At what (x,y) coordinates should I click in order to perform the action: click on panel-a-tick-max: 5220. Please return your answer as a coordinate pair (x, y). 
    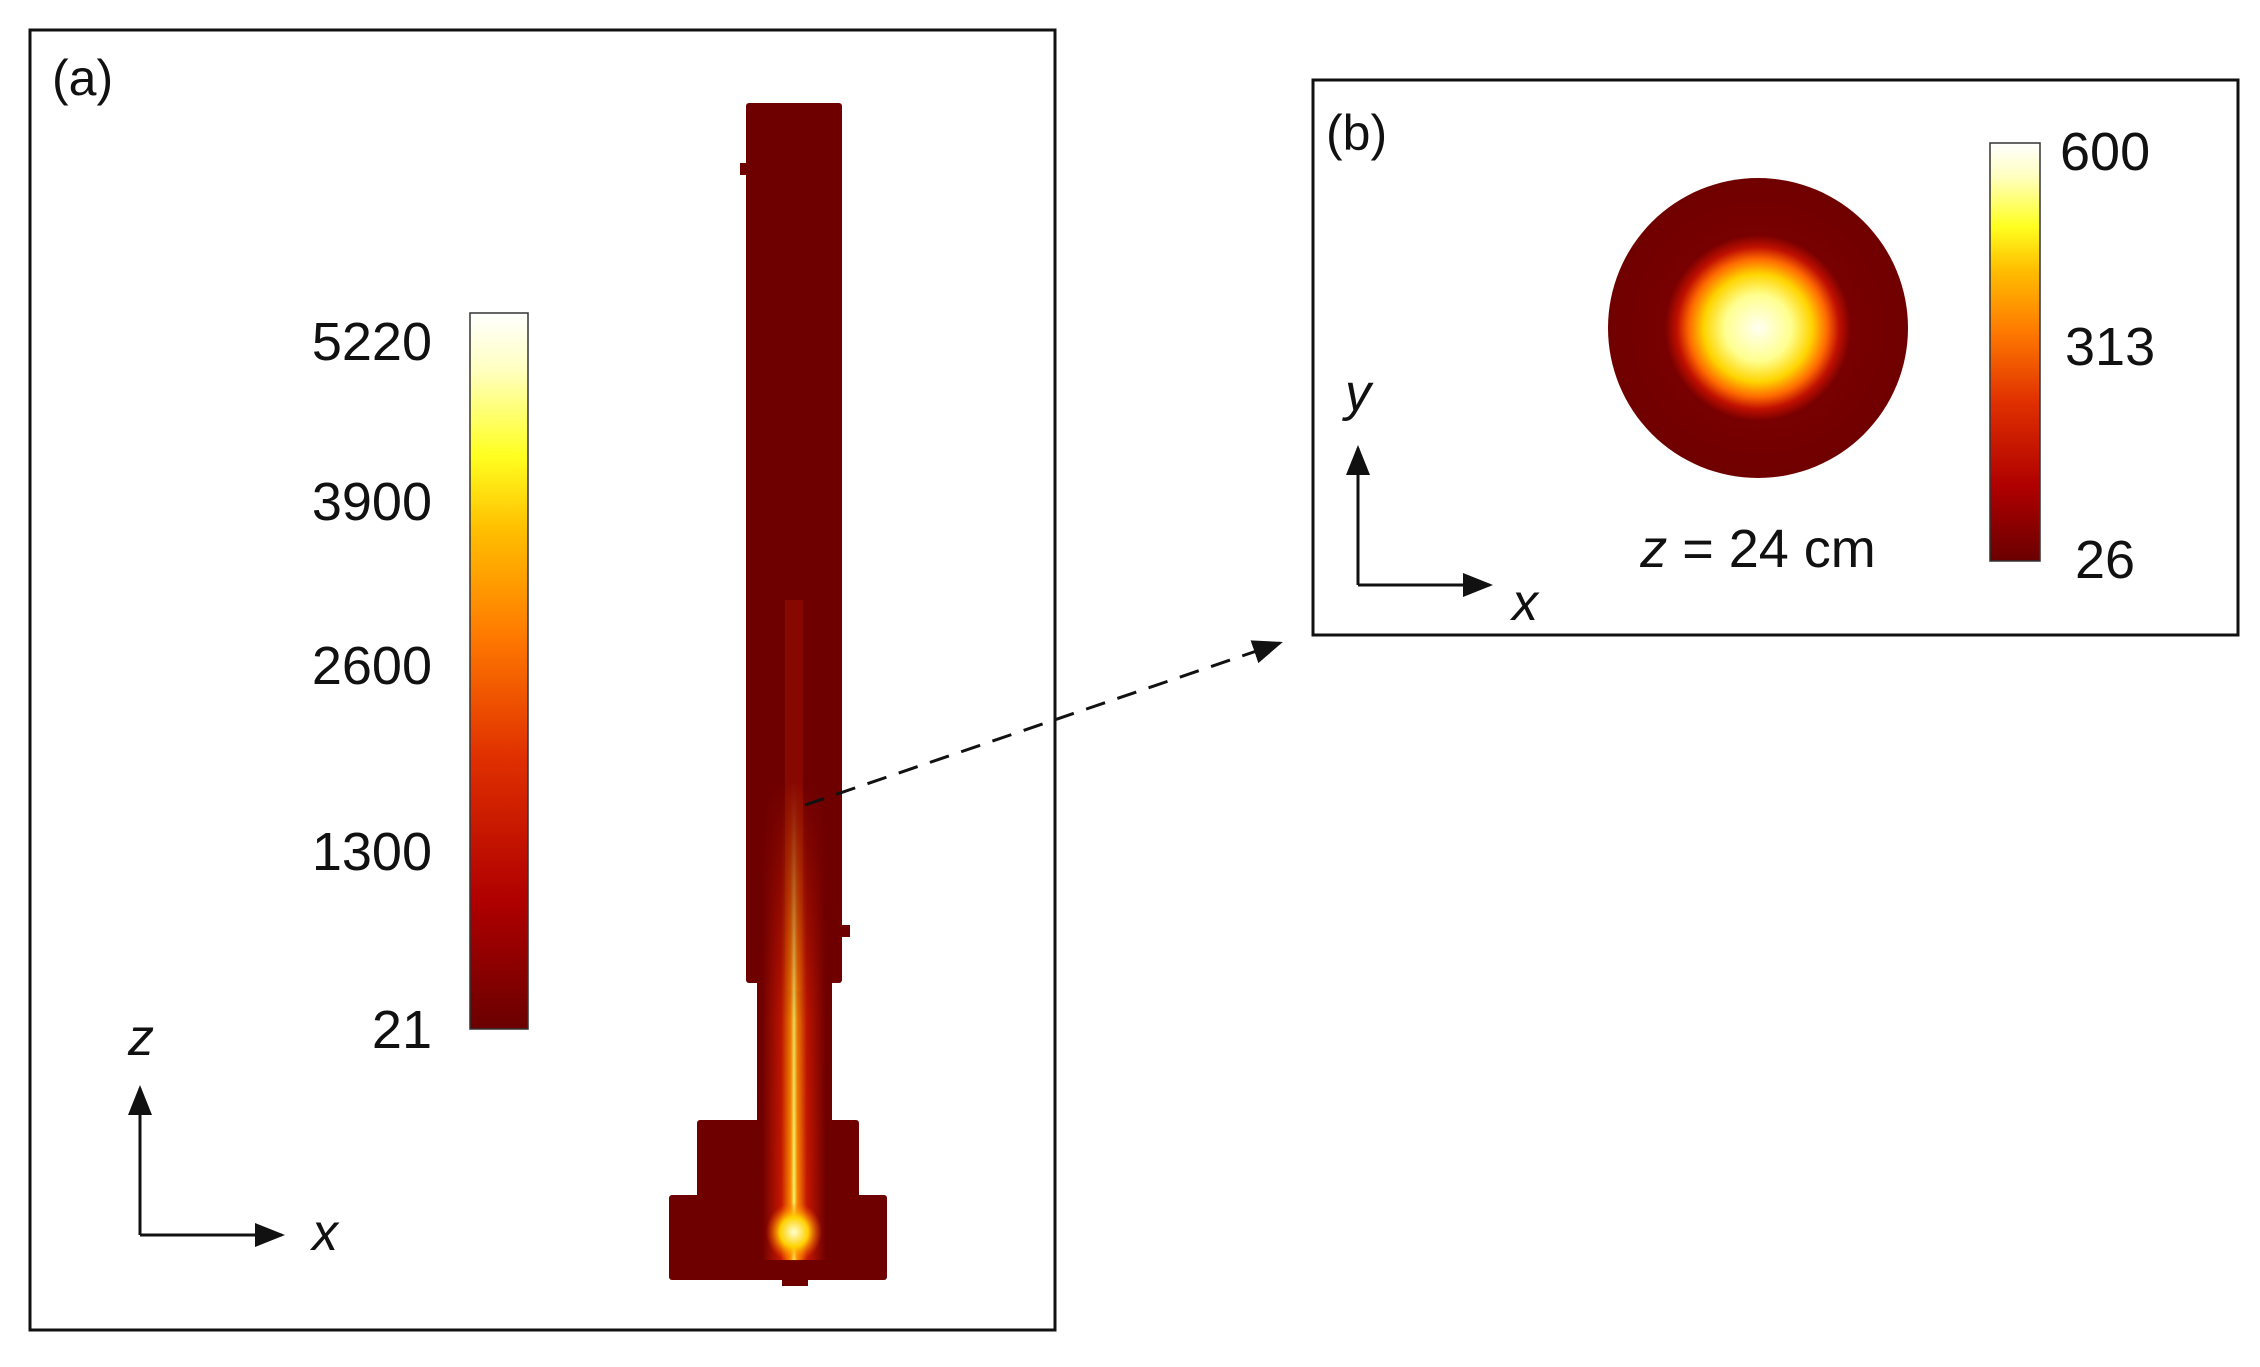
    Looking at the image, I should click on (372, 342).